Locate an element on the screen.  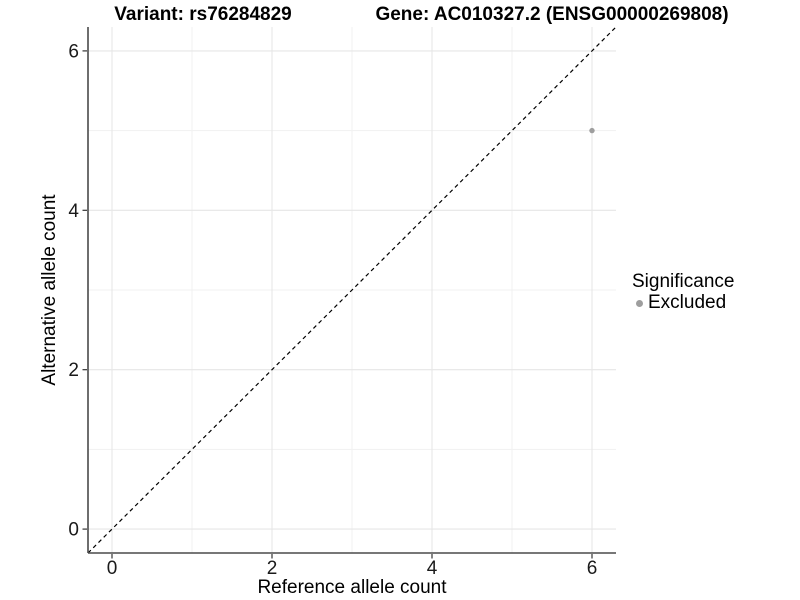
legend-entry-excluded: Excluded is located at coordinates (683, 303).